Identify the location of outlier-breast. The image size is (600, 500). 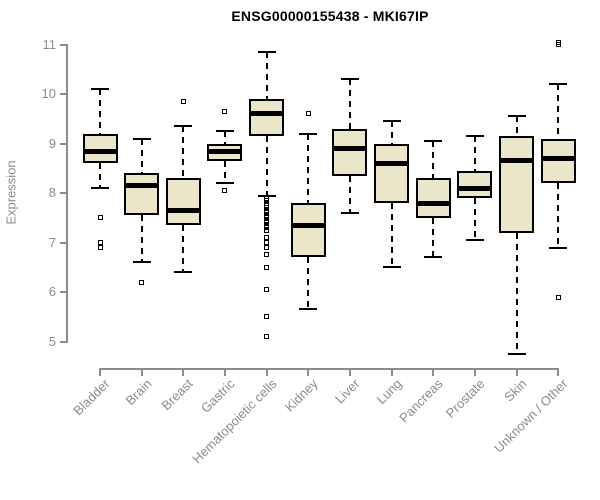
(183, 102).